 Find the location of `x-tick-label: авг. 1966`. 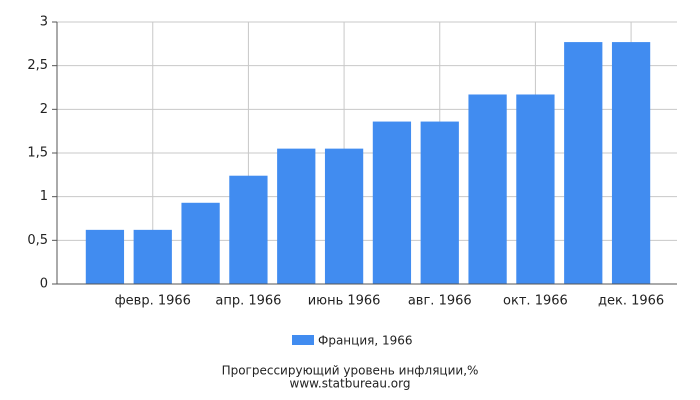

x-tick-label: авг. 1966 is located at coordinates (440, 301).